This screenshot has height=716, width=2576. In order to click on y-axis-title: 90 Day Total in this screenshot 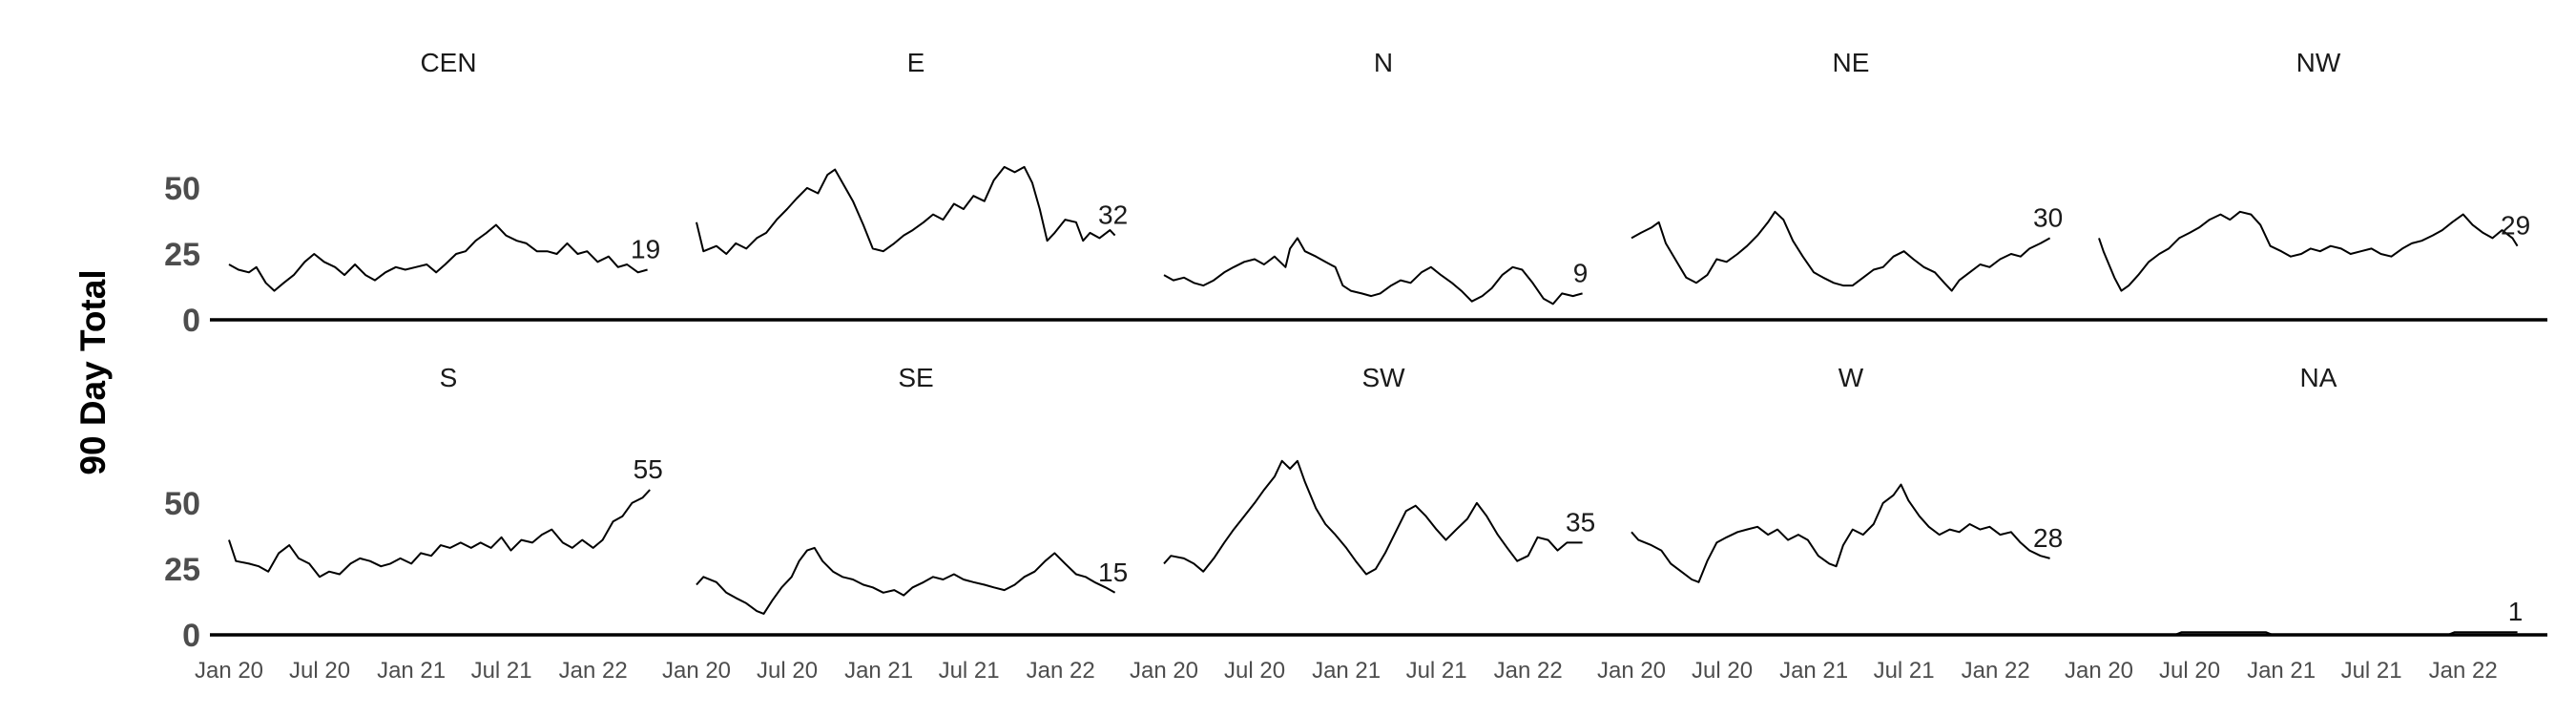, I will do `click(93, 371)`.